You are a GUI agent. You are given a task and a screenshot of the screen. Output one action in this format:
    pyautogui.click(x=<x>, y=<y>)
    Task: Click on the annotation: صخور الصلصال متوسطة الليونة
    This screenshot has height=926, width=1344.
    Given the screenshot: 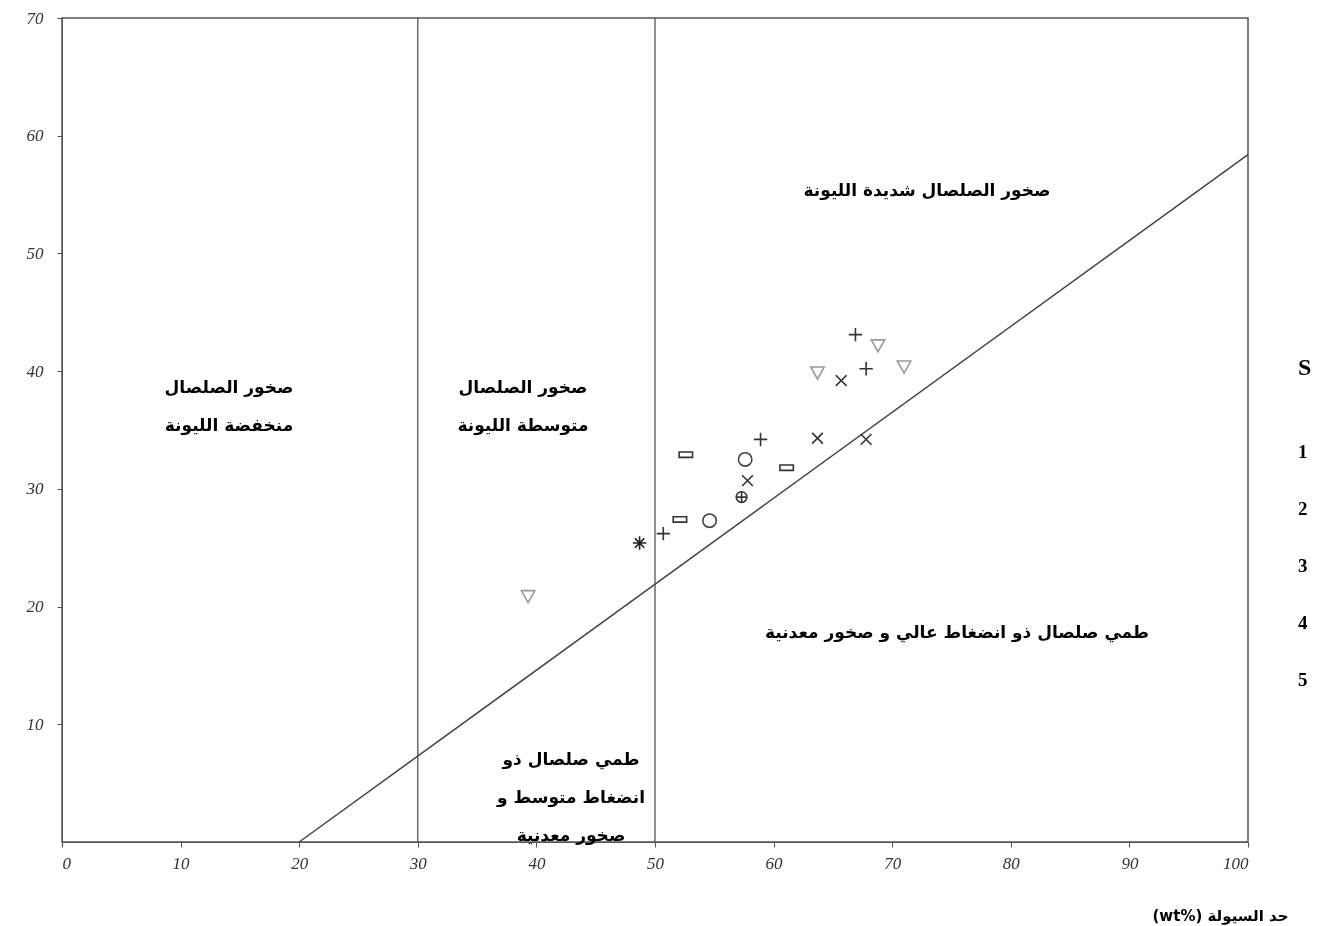 What is the action you would take?
    pyautogui.click(x=523, y=406)
    